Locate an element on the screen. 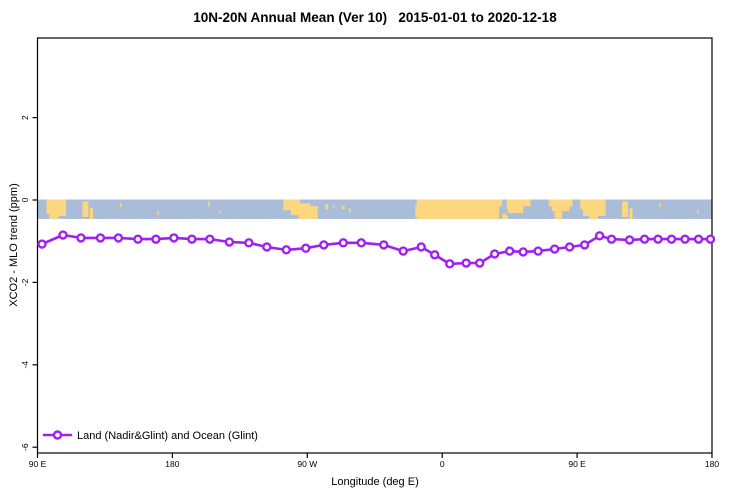 This screenshot has width=750, height=500. map-ocean is located at coordinates (374, 209).